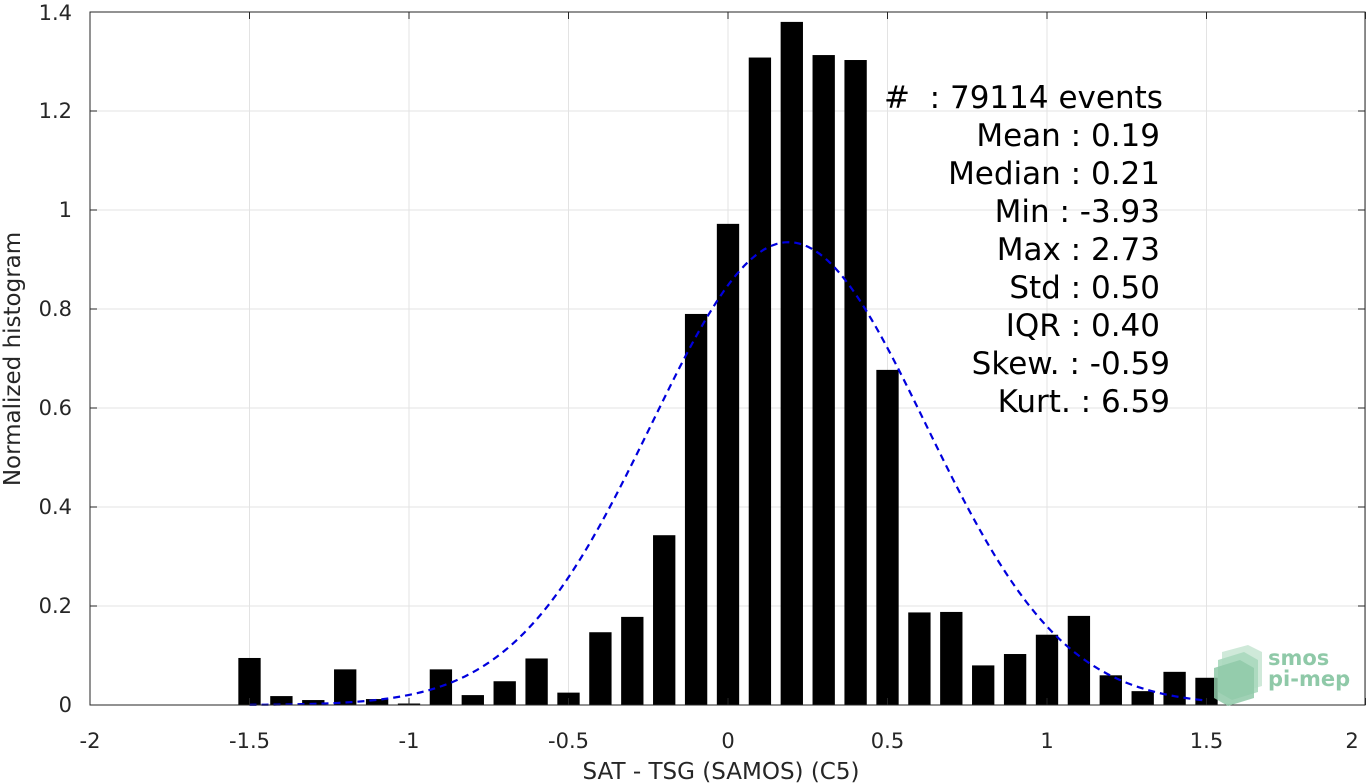  Describe the element at coordinates (65, 210) in the screenshot. I see `y-tick-label: 1` at that location.